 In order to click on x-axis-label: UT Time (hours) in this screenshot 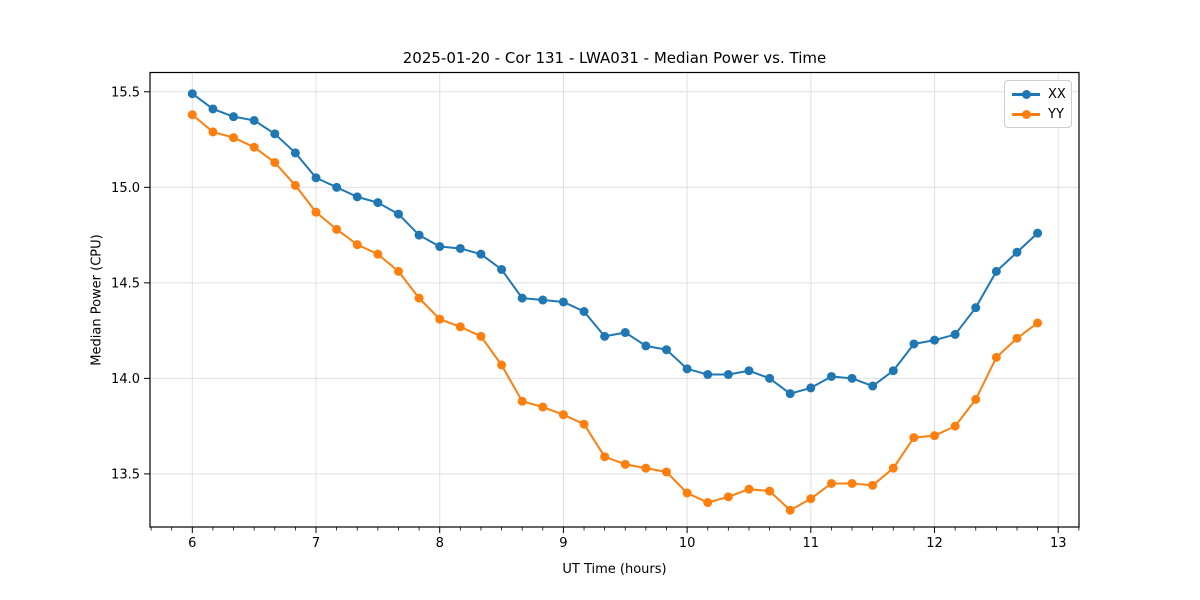, I will do `click(614, 569)`.